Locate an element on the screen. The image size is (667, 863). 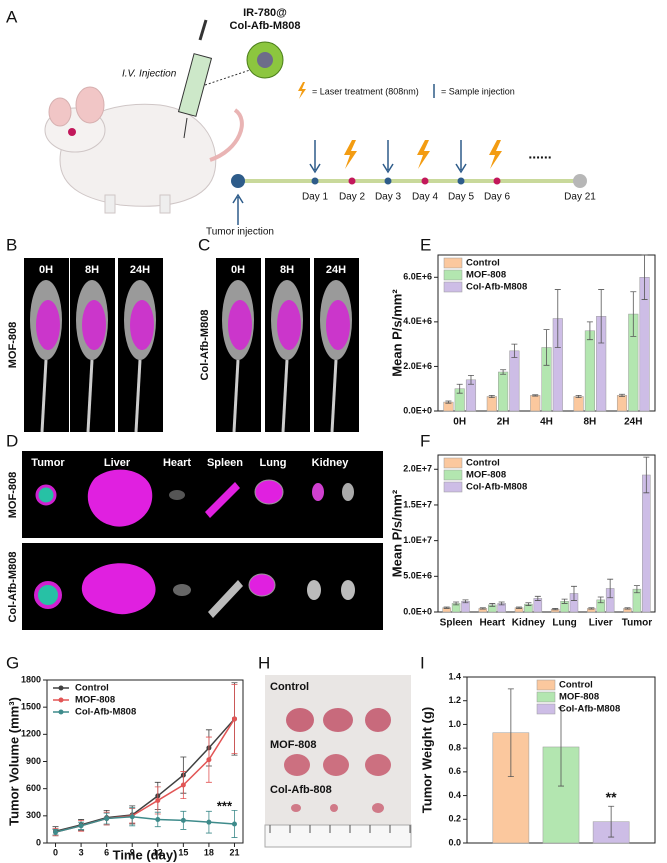
y-tick-label: 0.4 is located at coordinates (454, 795).